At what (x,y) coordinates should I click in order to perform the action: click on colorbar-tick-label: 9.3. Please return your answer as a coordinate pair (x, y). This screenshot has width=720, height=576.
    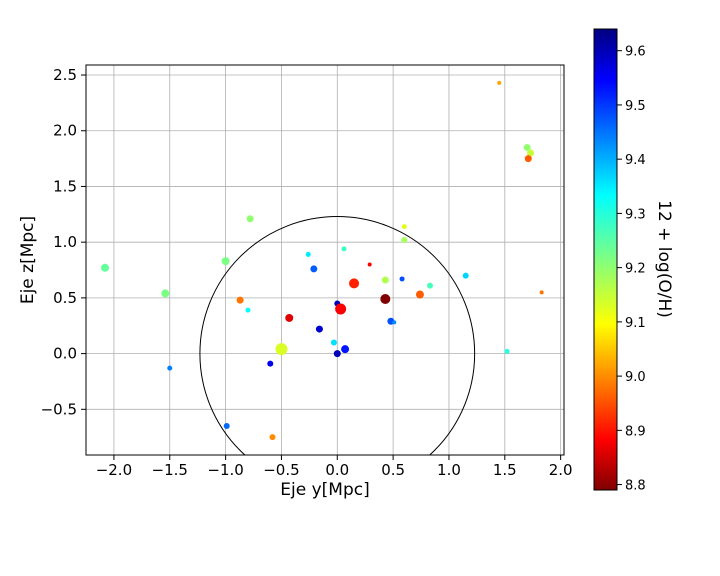
    Looking at the image, I should click on (635, 214).